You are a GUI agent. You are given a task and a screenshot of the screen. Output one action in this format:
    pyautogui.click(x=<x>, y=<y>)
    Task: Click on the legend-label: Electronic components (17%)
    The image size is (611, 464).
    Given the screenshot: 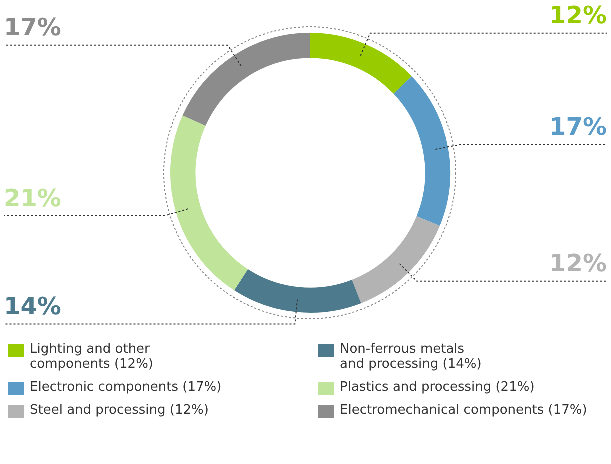 What is the action you would take?
    pyautogui.click(x=126, y=387)
    